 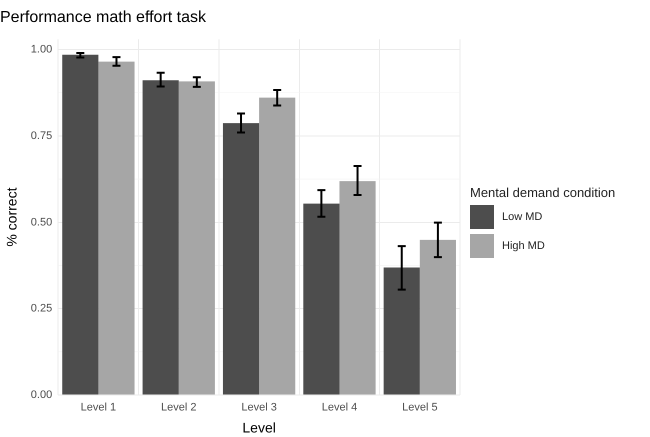 What do you see at coordinates (41, 136) in the screenshot?
I see `y-tick-label: 0.75` at bounding box center [41, 136].